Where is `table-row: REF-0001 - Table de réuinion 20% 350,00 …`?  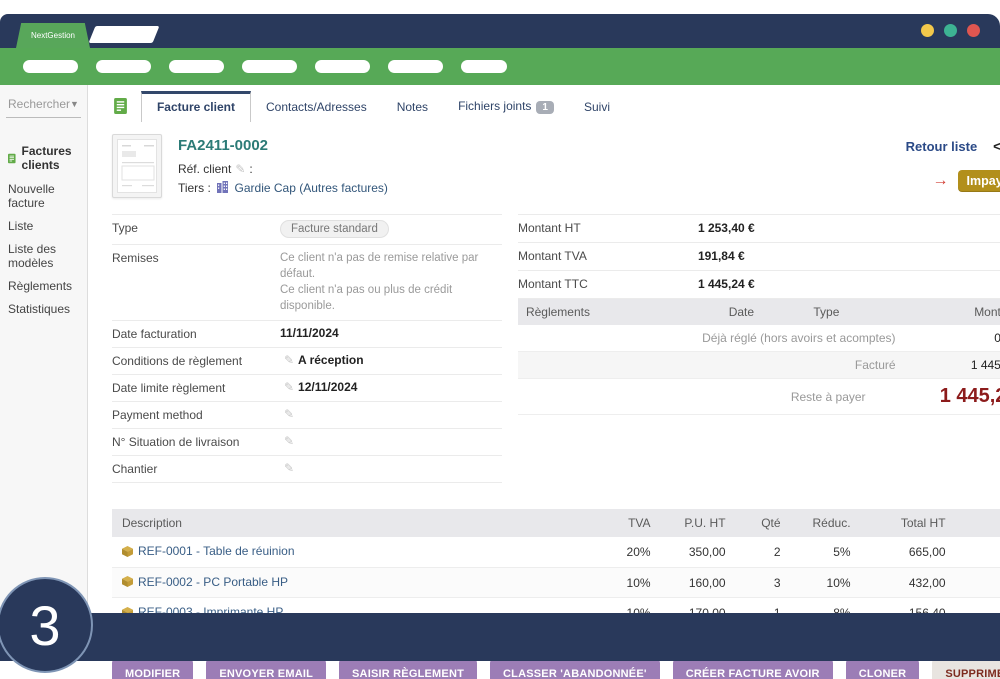
table-row: REF-0001 - Table de réuinion 20% 350,00 … is located at coordinates (555, 552).